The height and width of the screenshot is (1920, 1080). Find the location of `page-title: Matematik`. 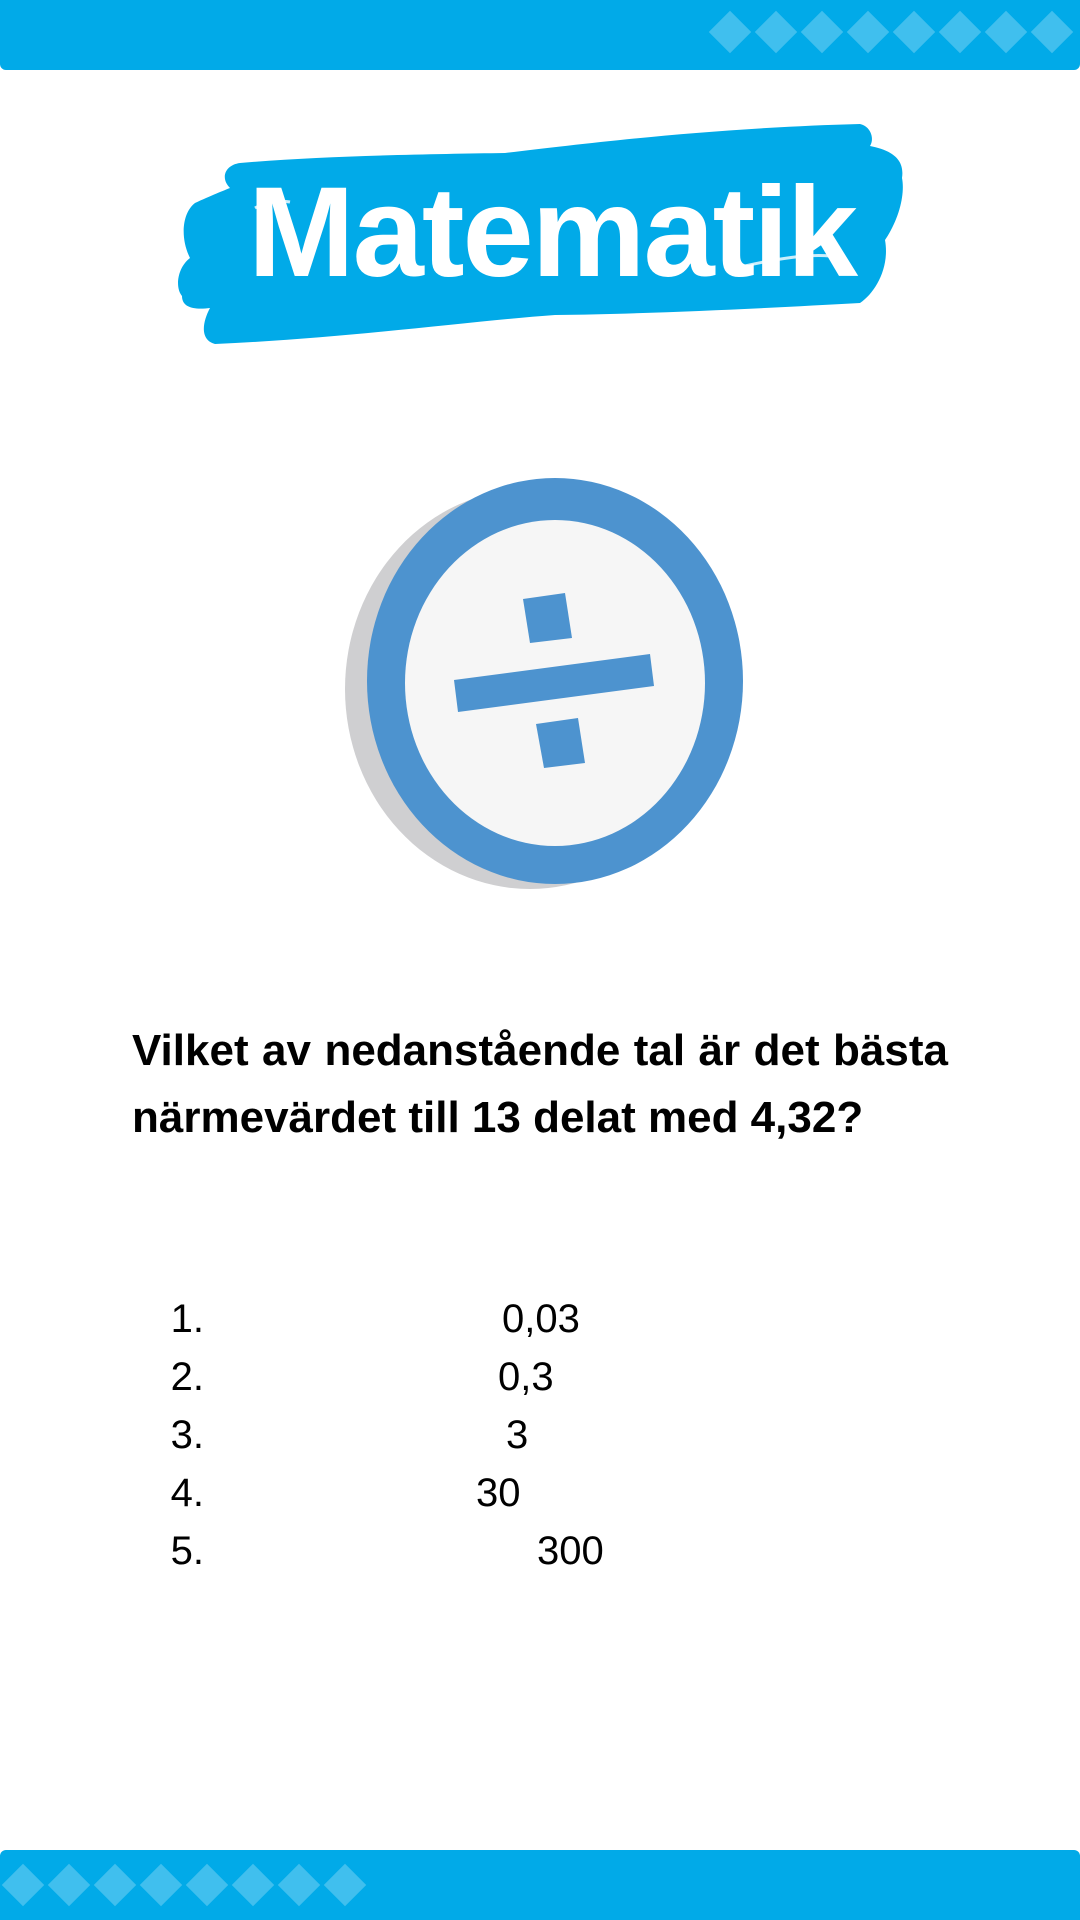

page-title: Matematik is located at coordinates (553, 232).